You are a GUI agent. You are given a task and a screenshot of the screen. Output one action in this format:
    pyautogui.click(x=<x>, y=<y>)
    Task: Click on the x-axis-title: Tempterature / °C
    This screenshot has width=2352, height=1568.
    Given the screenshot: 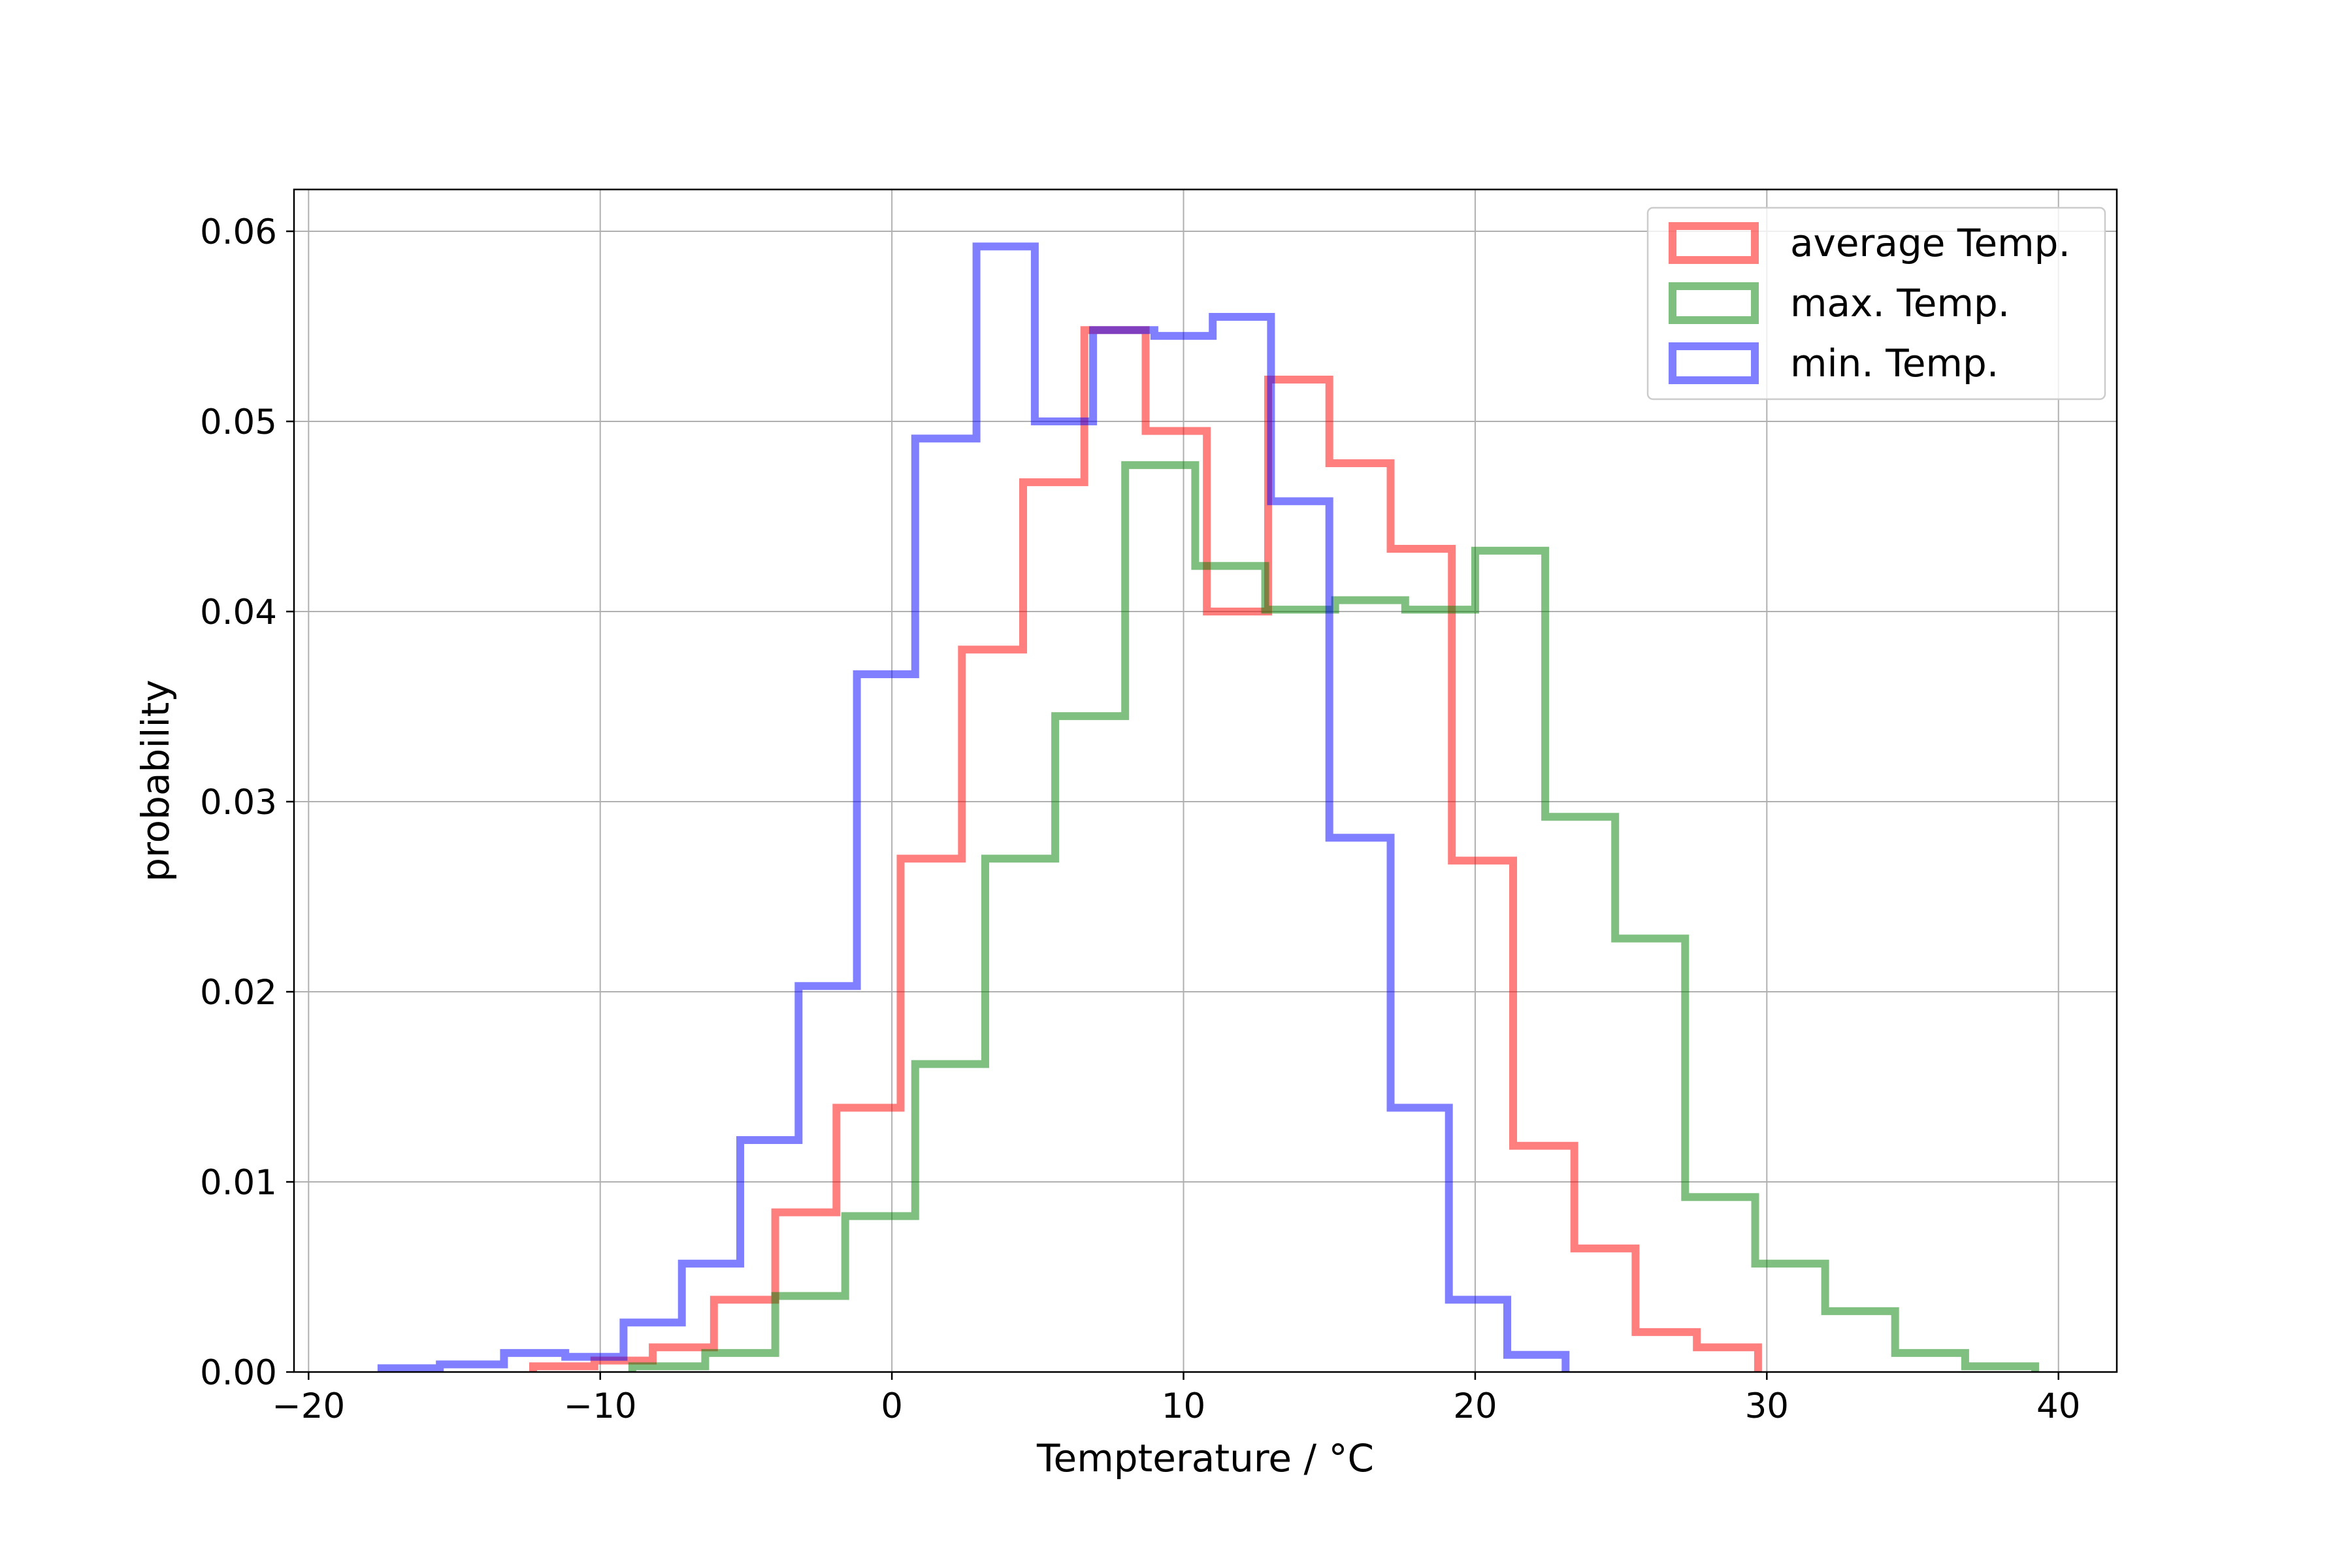 What is the action you would take?
    pyautogui.click(x=1205, y=1458)
    